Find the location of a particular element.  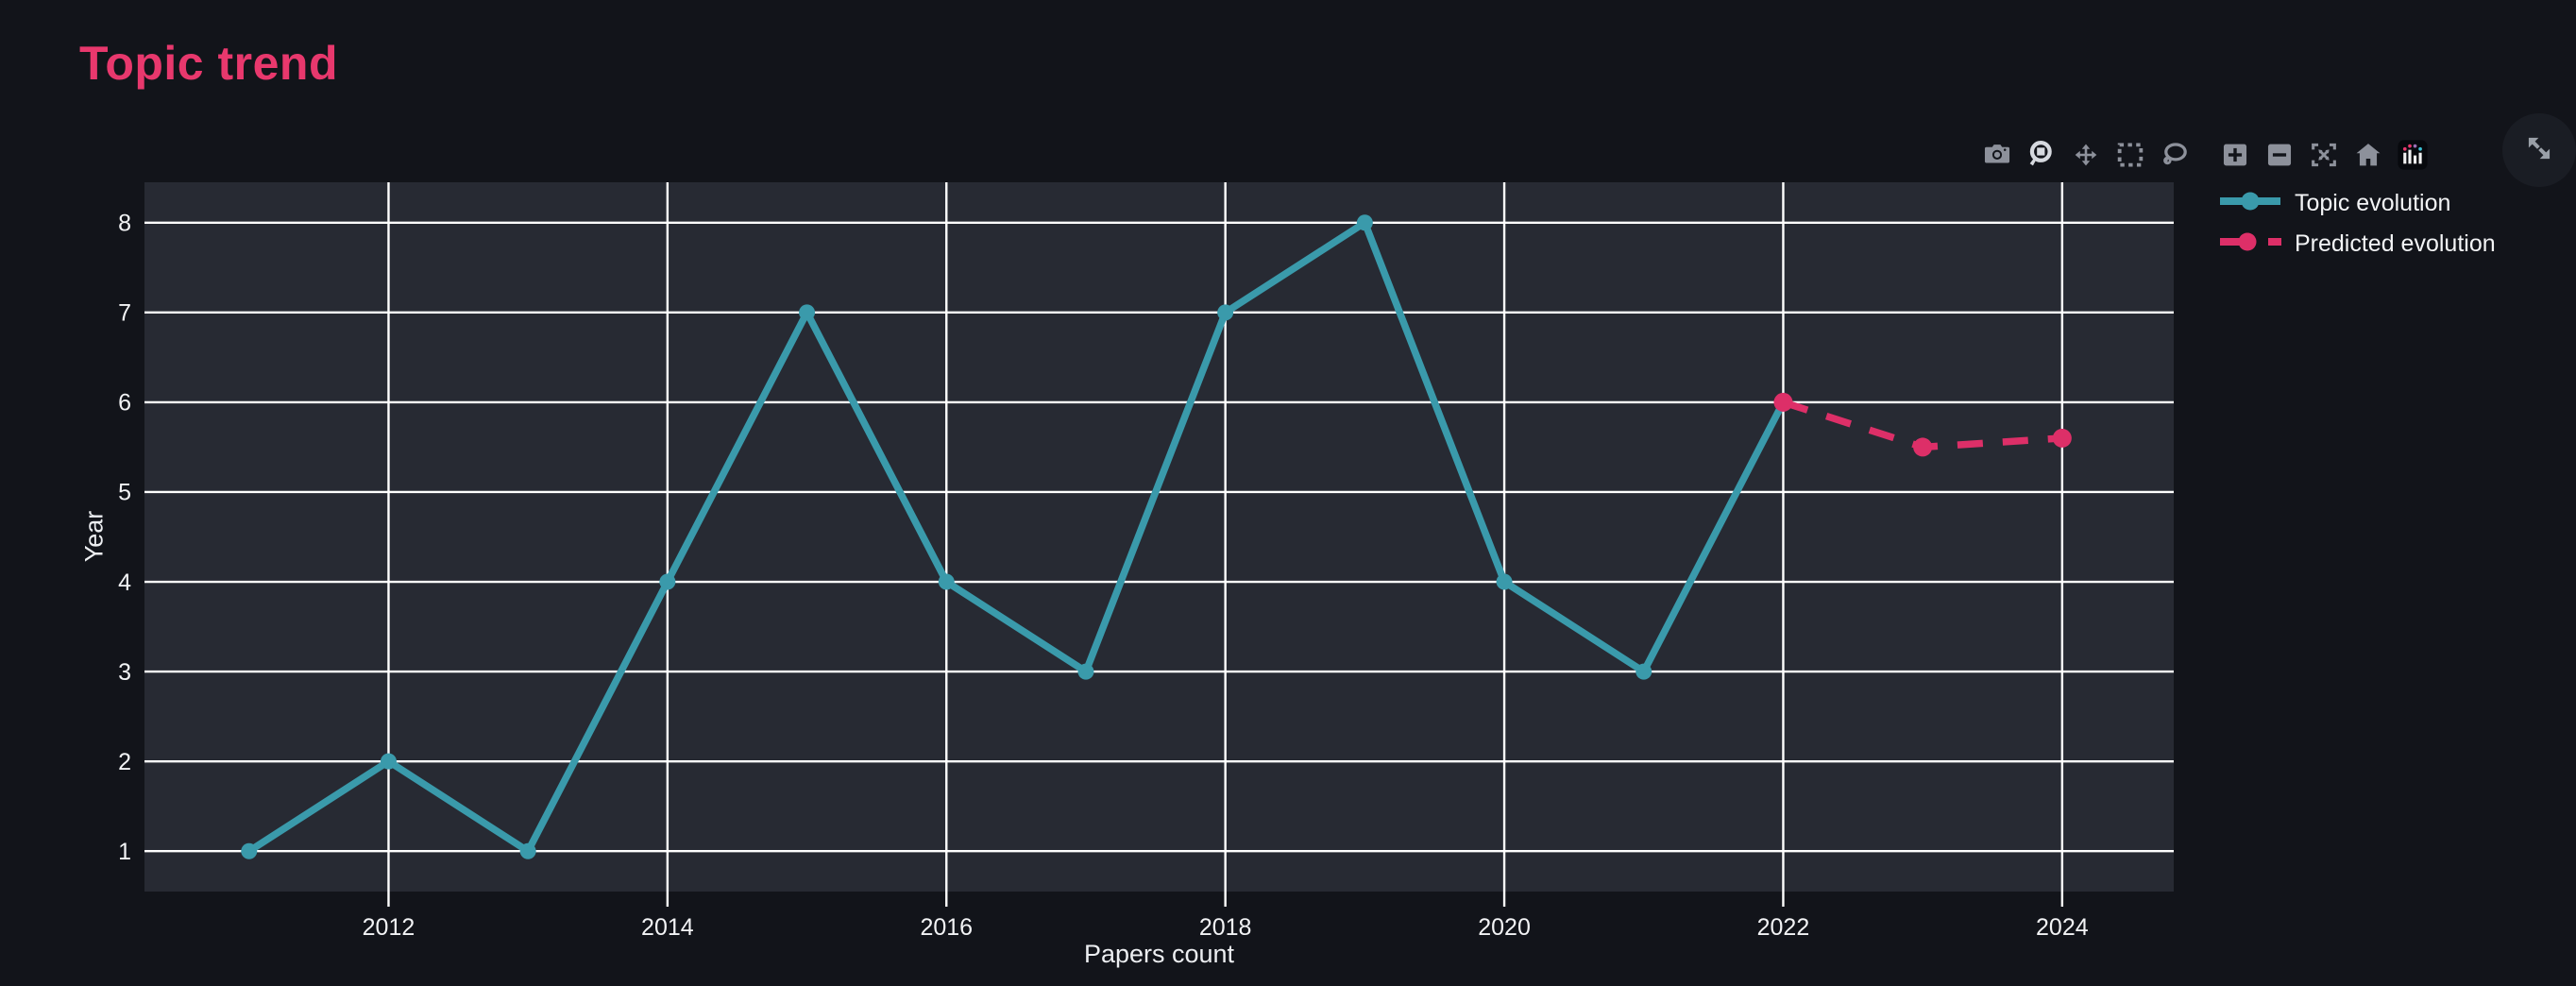

legend-item-topic-evolution: Topic evolution is located at coordinates (2357, 203).